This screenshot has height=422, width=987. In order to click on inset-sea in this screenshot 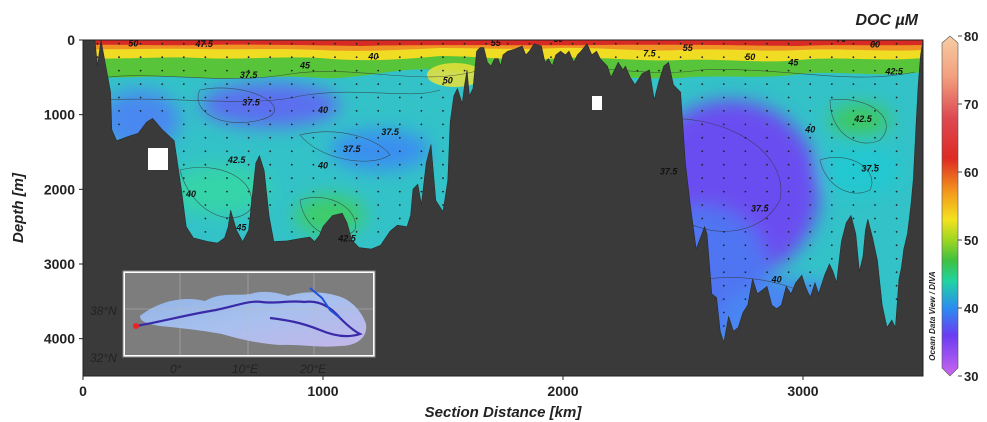, I will do `click(253, 319)`.